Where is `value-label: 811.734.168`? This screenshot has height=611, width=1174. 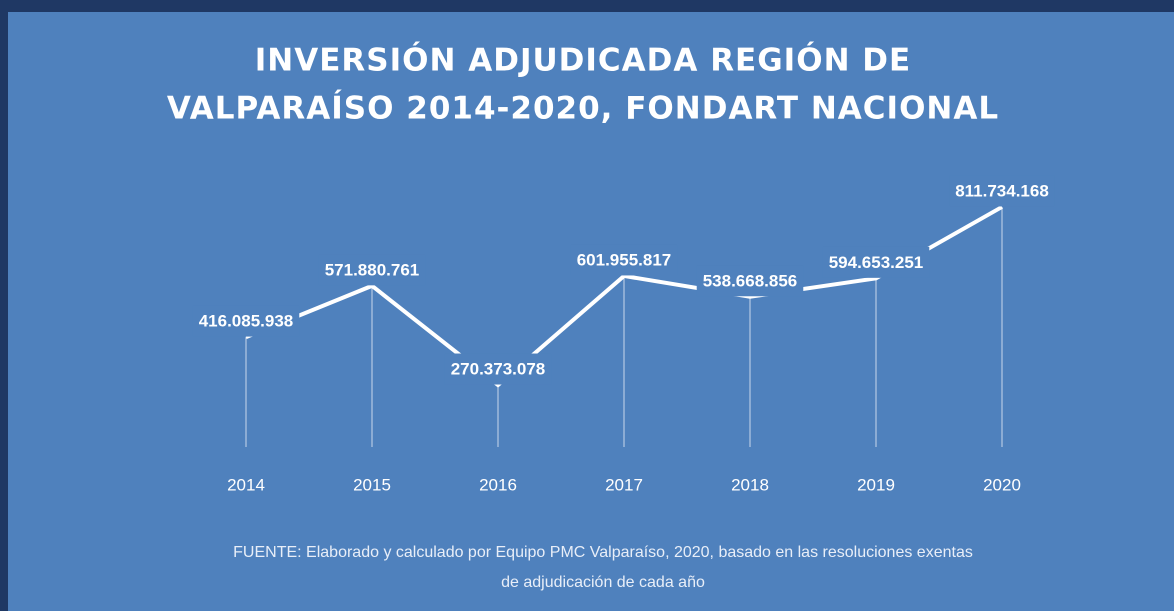 value-label: 811.734.168 is located at coordinates (1002, 190).